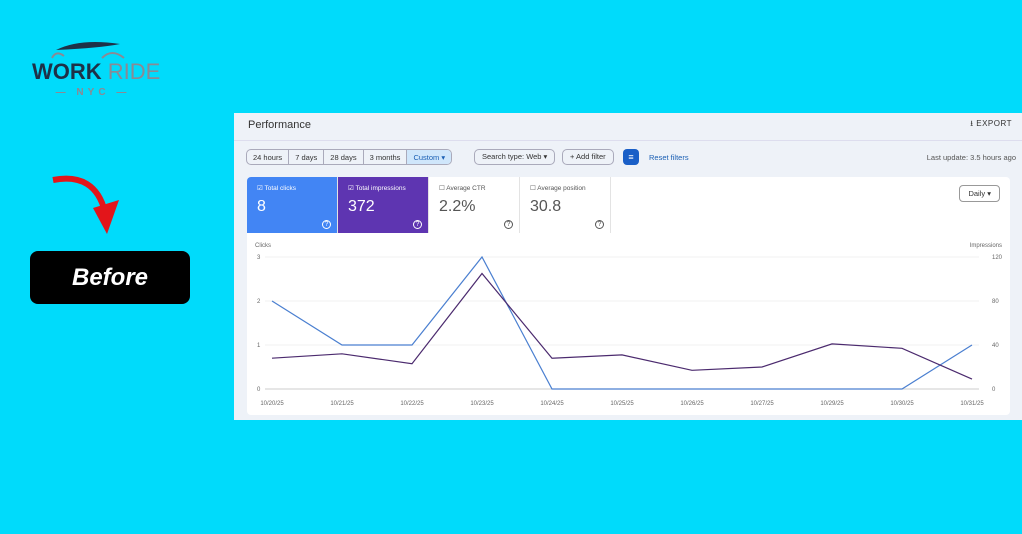 The image size is (1022, 534). Describe the element at coordinates (429, 157) in the screenshot. I see `range-custom: Custom ▾` at that location.